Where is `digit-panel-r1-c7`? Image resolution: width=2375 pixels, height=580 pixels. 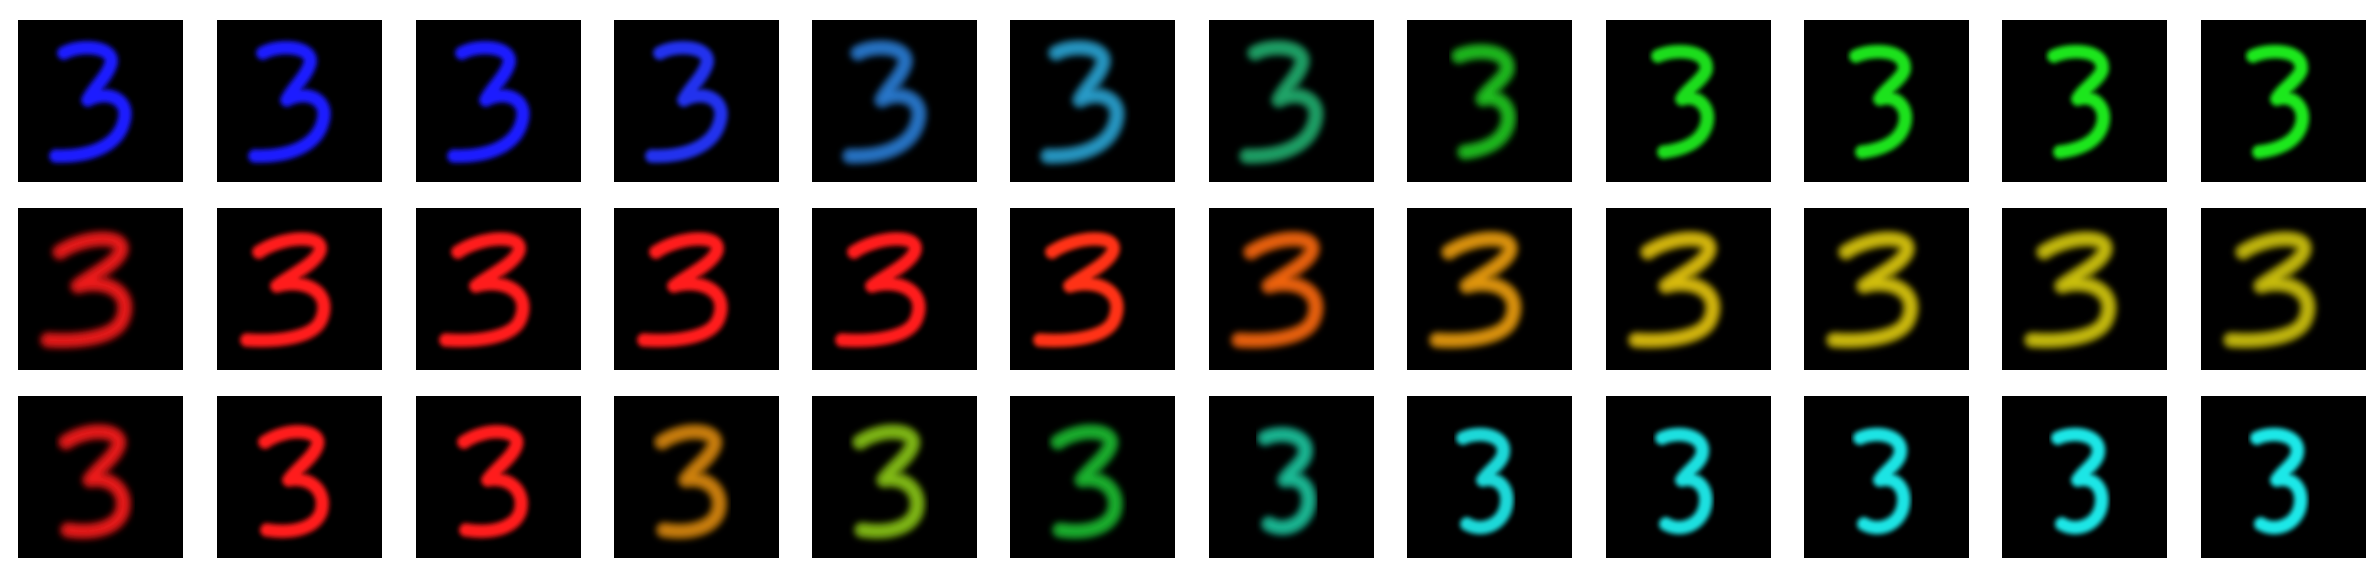 digit-panel-r1-c7 is located at coordinates (1291, 101).